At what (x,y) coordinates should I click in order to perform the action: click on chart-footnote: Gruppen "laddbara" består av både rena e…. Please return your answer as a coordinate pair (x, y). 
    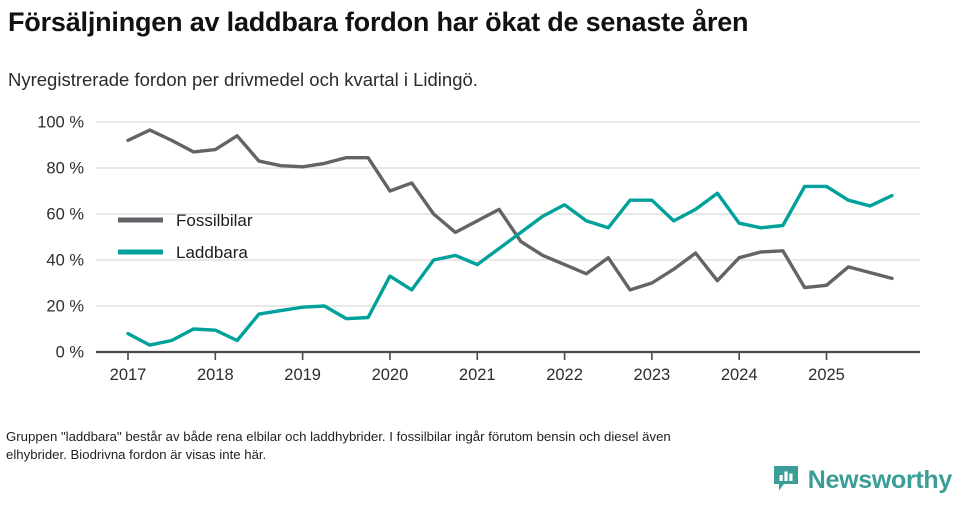
    Looking at the image, I should click on (456, 445).